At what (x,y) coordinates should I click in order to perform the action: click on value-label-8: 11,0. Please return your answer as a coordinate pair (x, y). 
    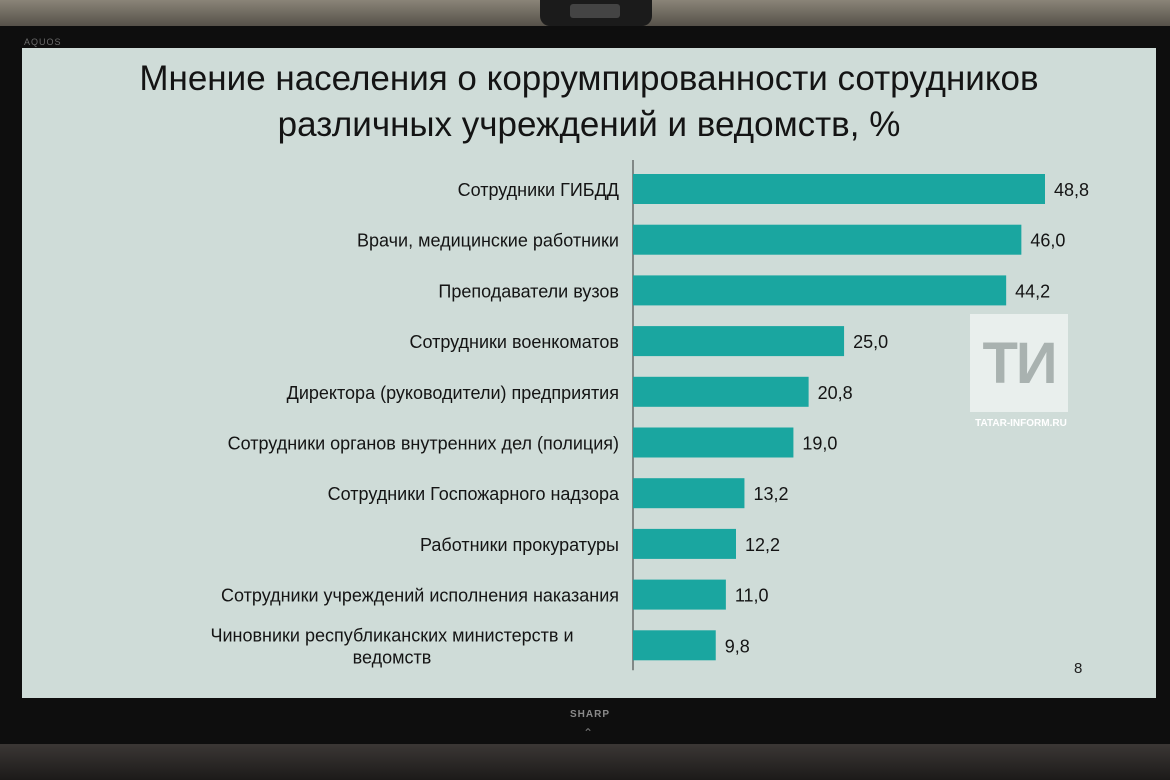
    Looking at the image, I should click on (752, 596).